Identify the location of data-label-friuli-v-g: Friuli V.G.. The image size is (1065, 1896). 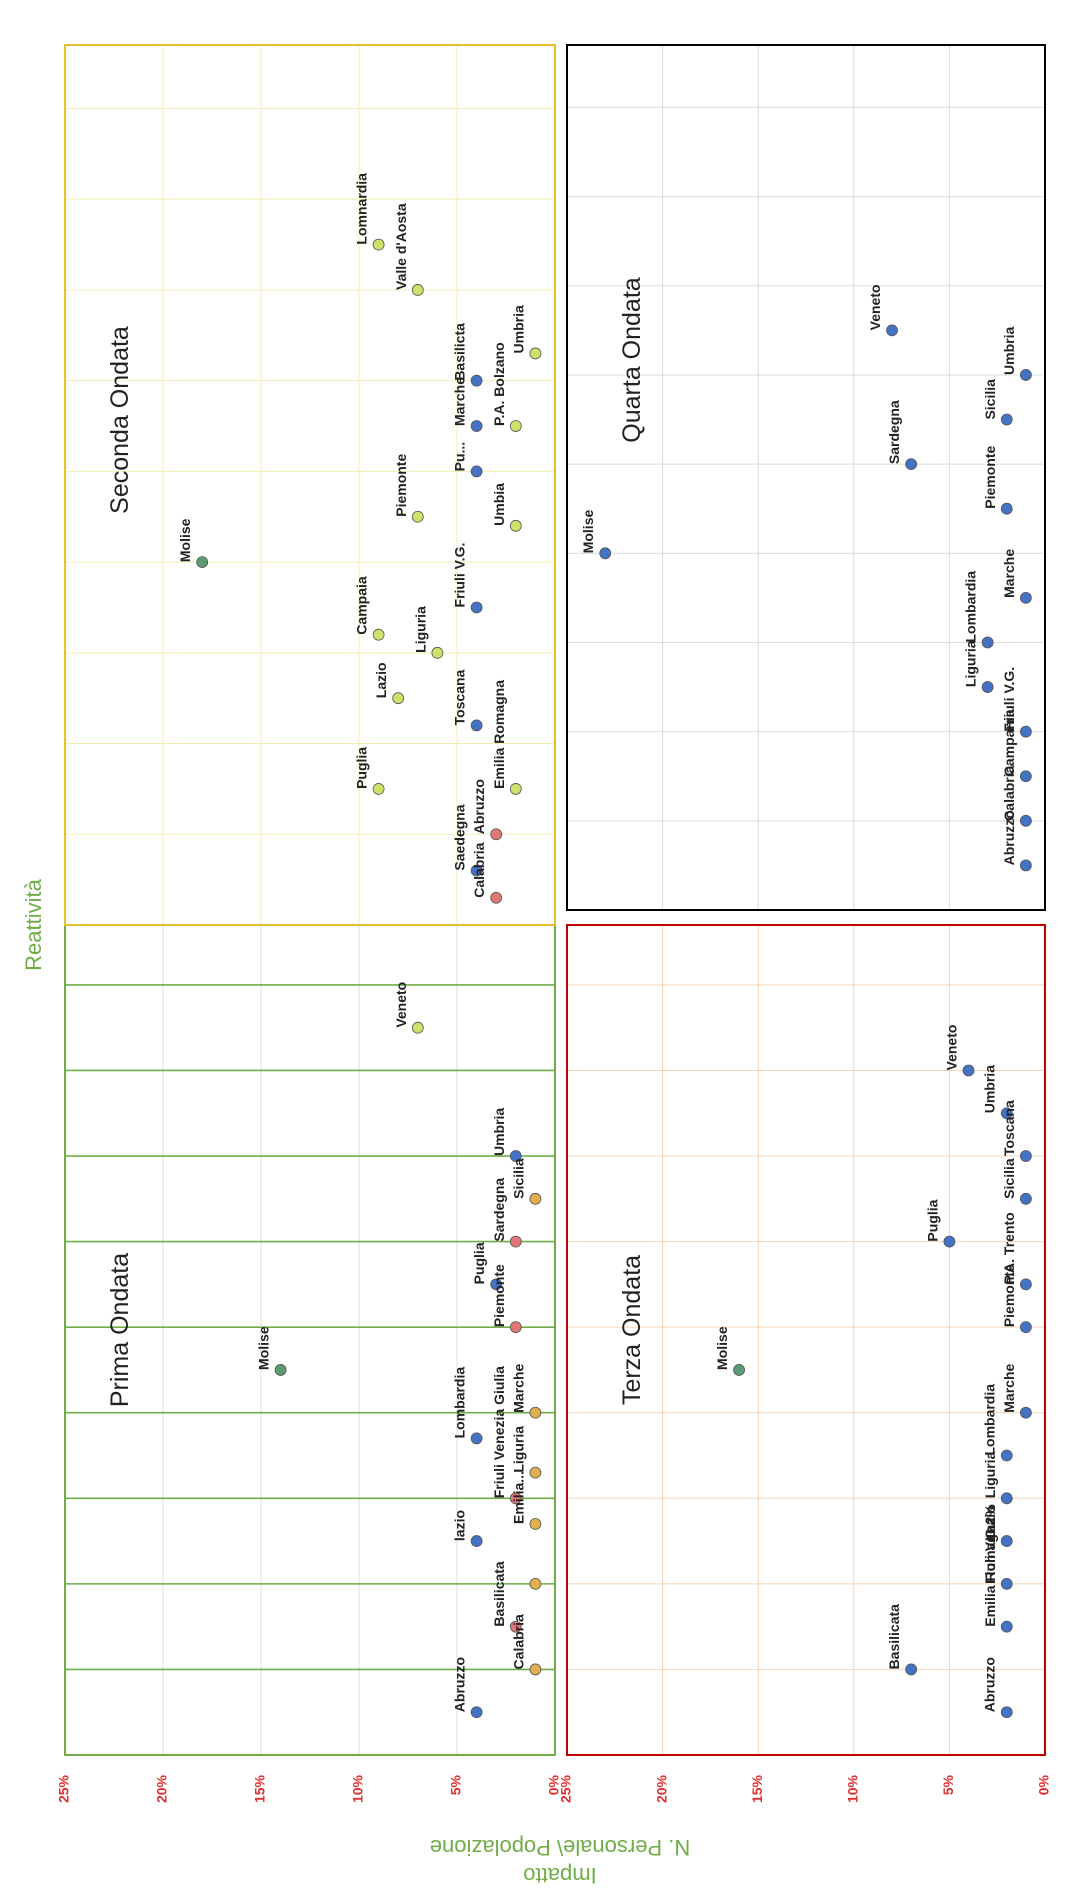
(460, 575).